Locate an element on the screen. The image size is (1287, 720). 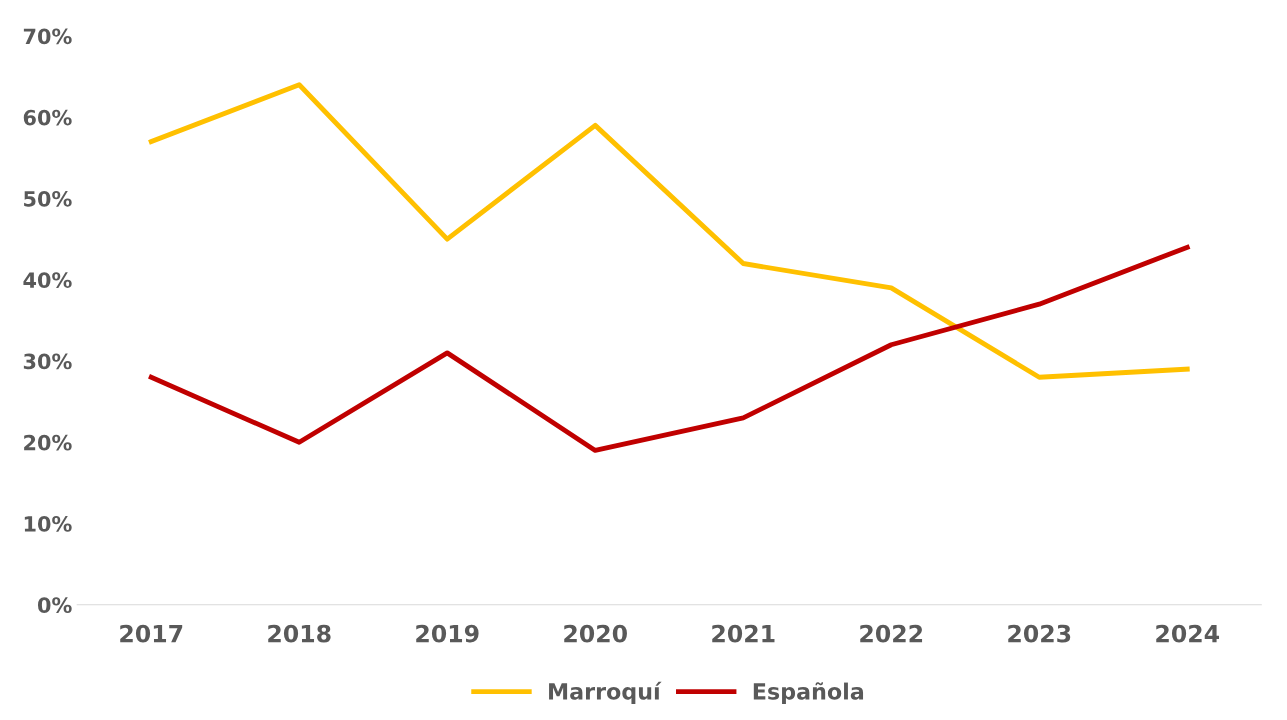
x-tick-label: 2018 is located at coordinates (299, 633).